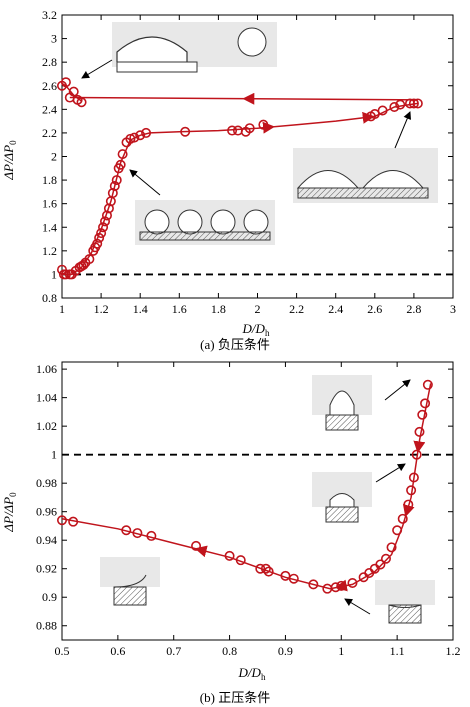 The width and height of the screenshot is (470, 707). What do you see at coordinates (402, 130) in the screenshot?
I see `arrow-inset-right` at bounding box center [402, 130].